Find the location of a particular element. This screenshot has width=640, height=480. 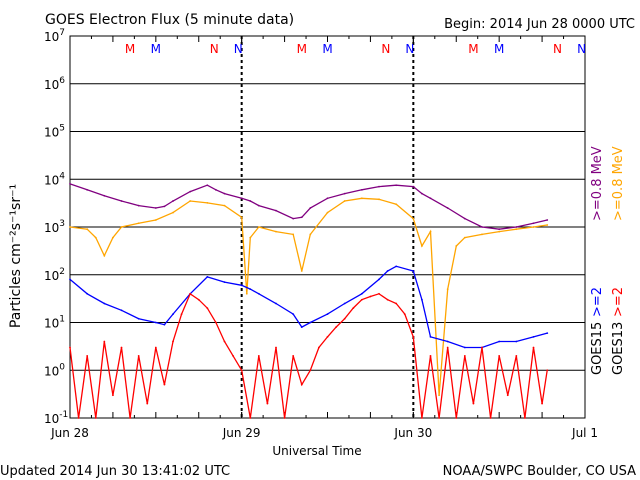

legend-entry: >=0.8 MeV is located at coordinates (618, 183).